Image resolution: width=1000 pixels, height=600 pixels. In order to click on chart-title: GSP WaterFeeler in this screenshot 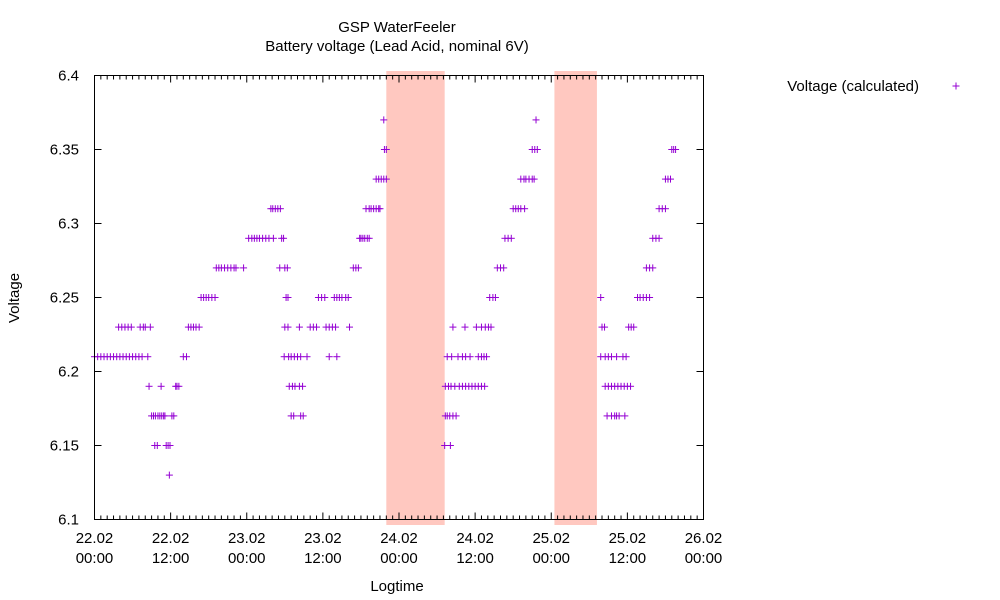, I will do `click(397, 27)`.